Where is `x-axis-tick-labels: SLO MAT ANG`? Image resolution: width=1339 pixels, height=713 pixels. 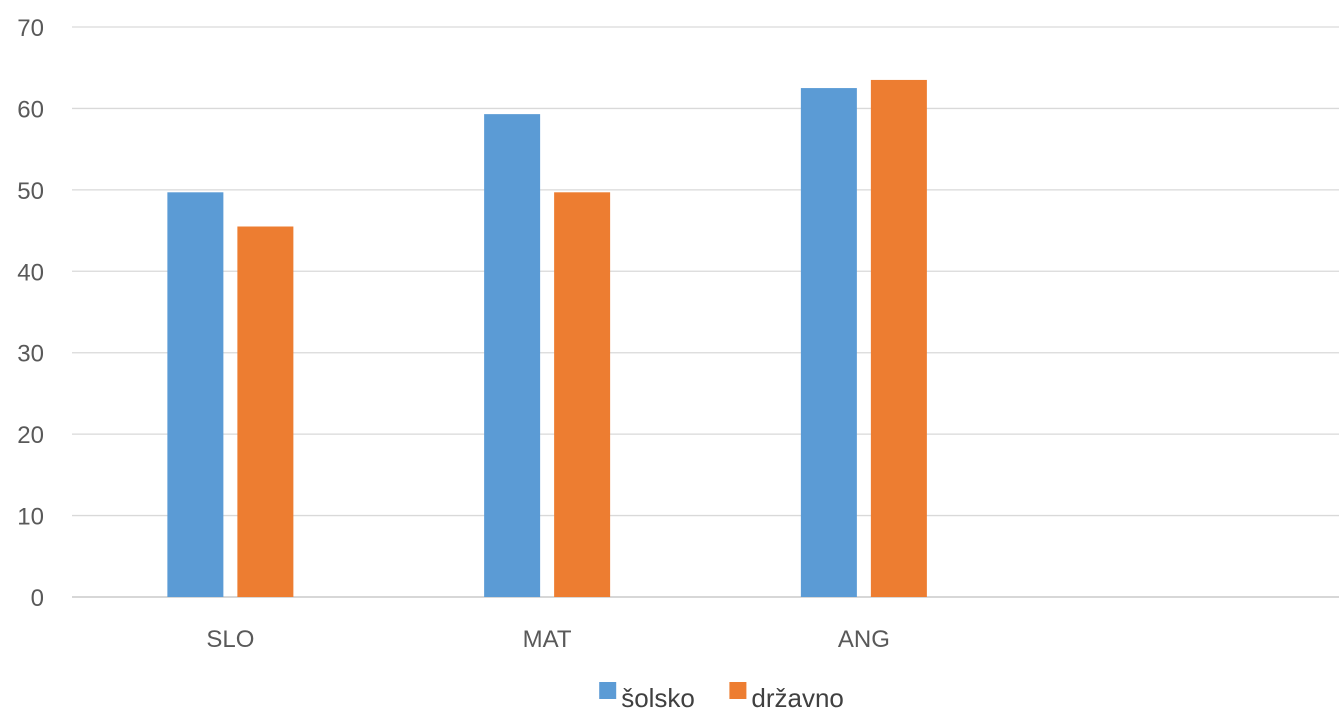
x-axis-tick-labels: SLO MAT ANG is located at coordinates (548, 639).